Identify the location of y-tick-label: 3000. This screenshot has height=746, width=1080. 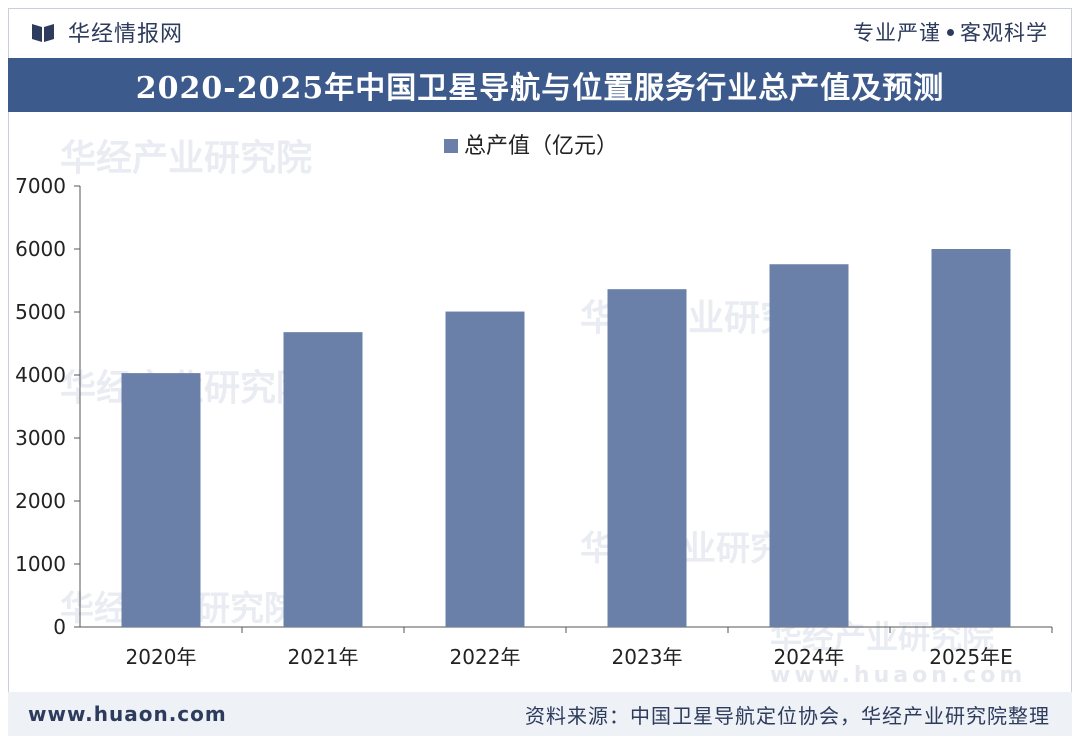
(40, 438).